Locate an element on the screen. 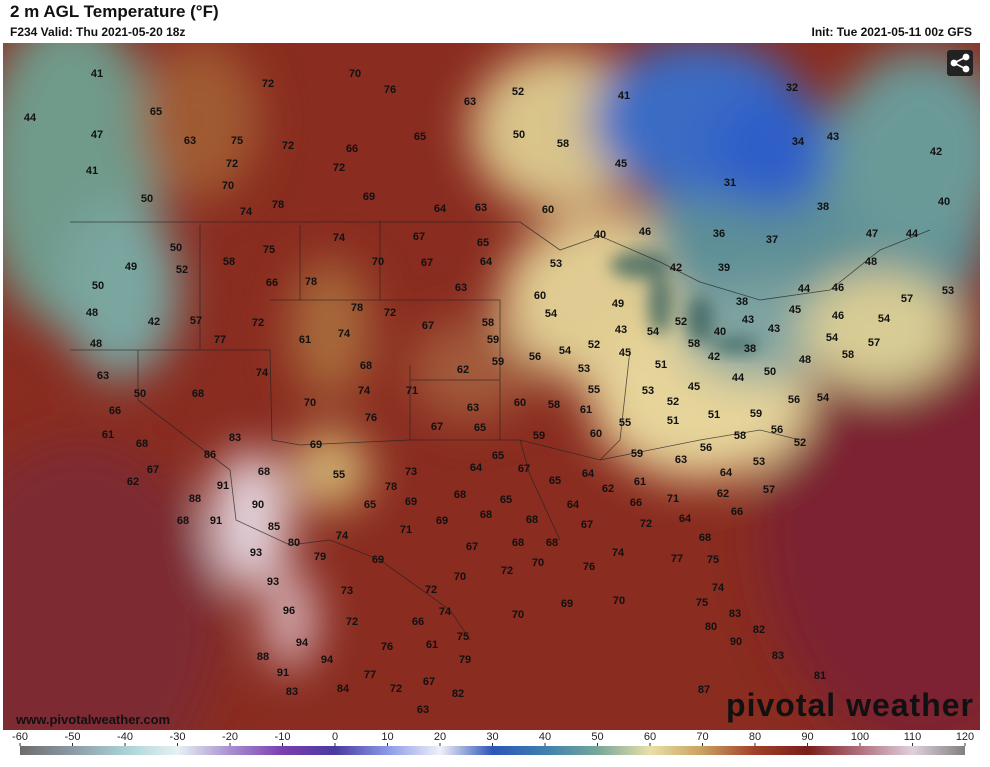 The image size is (990, 767). colorbar-tick-label: 70 is located at coordinates (702, 737).